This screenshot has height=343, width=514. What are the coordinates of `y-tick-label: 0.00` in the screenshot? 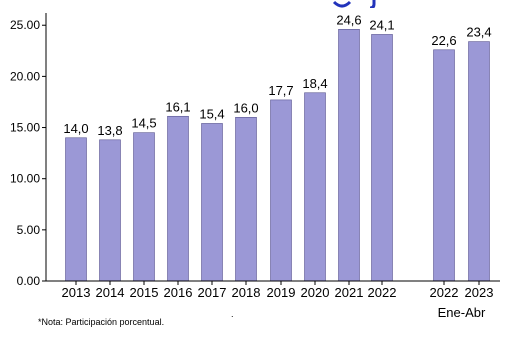 It's located at (29, 281).